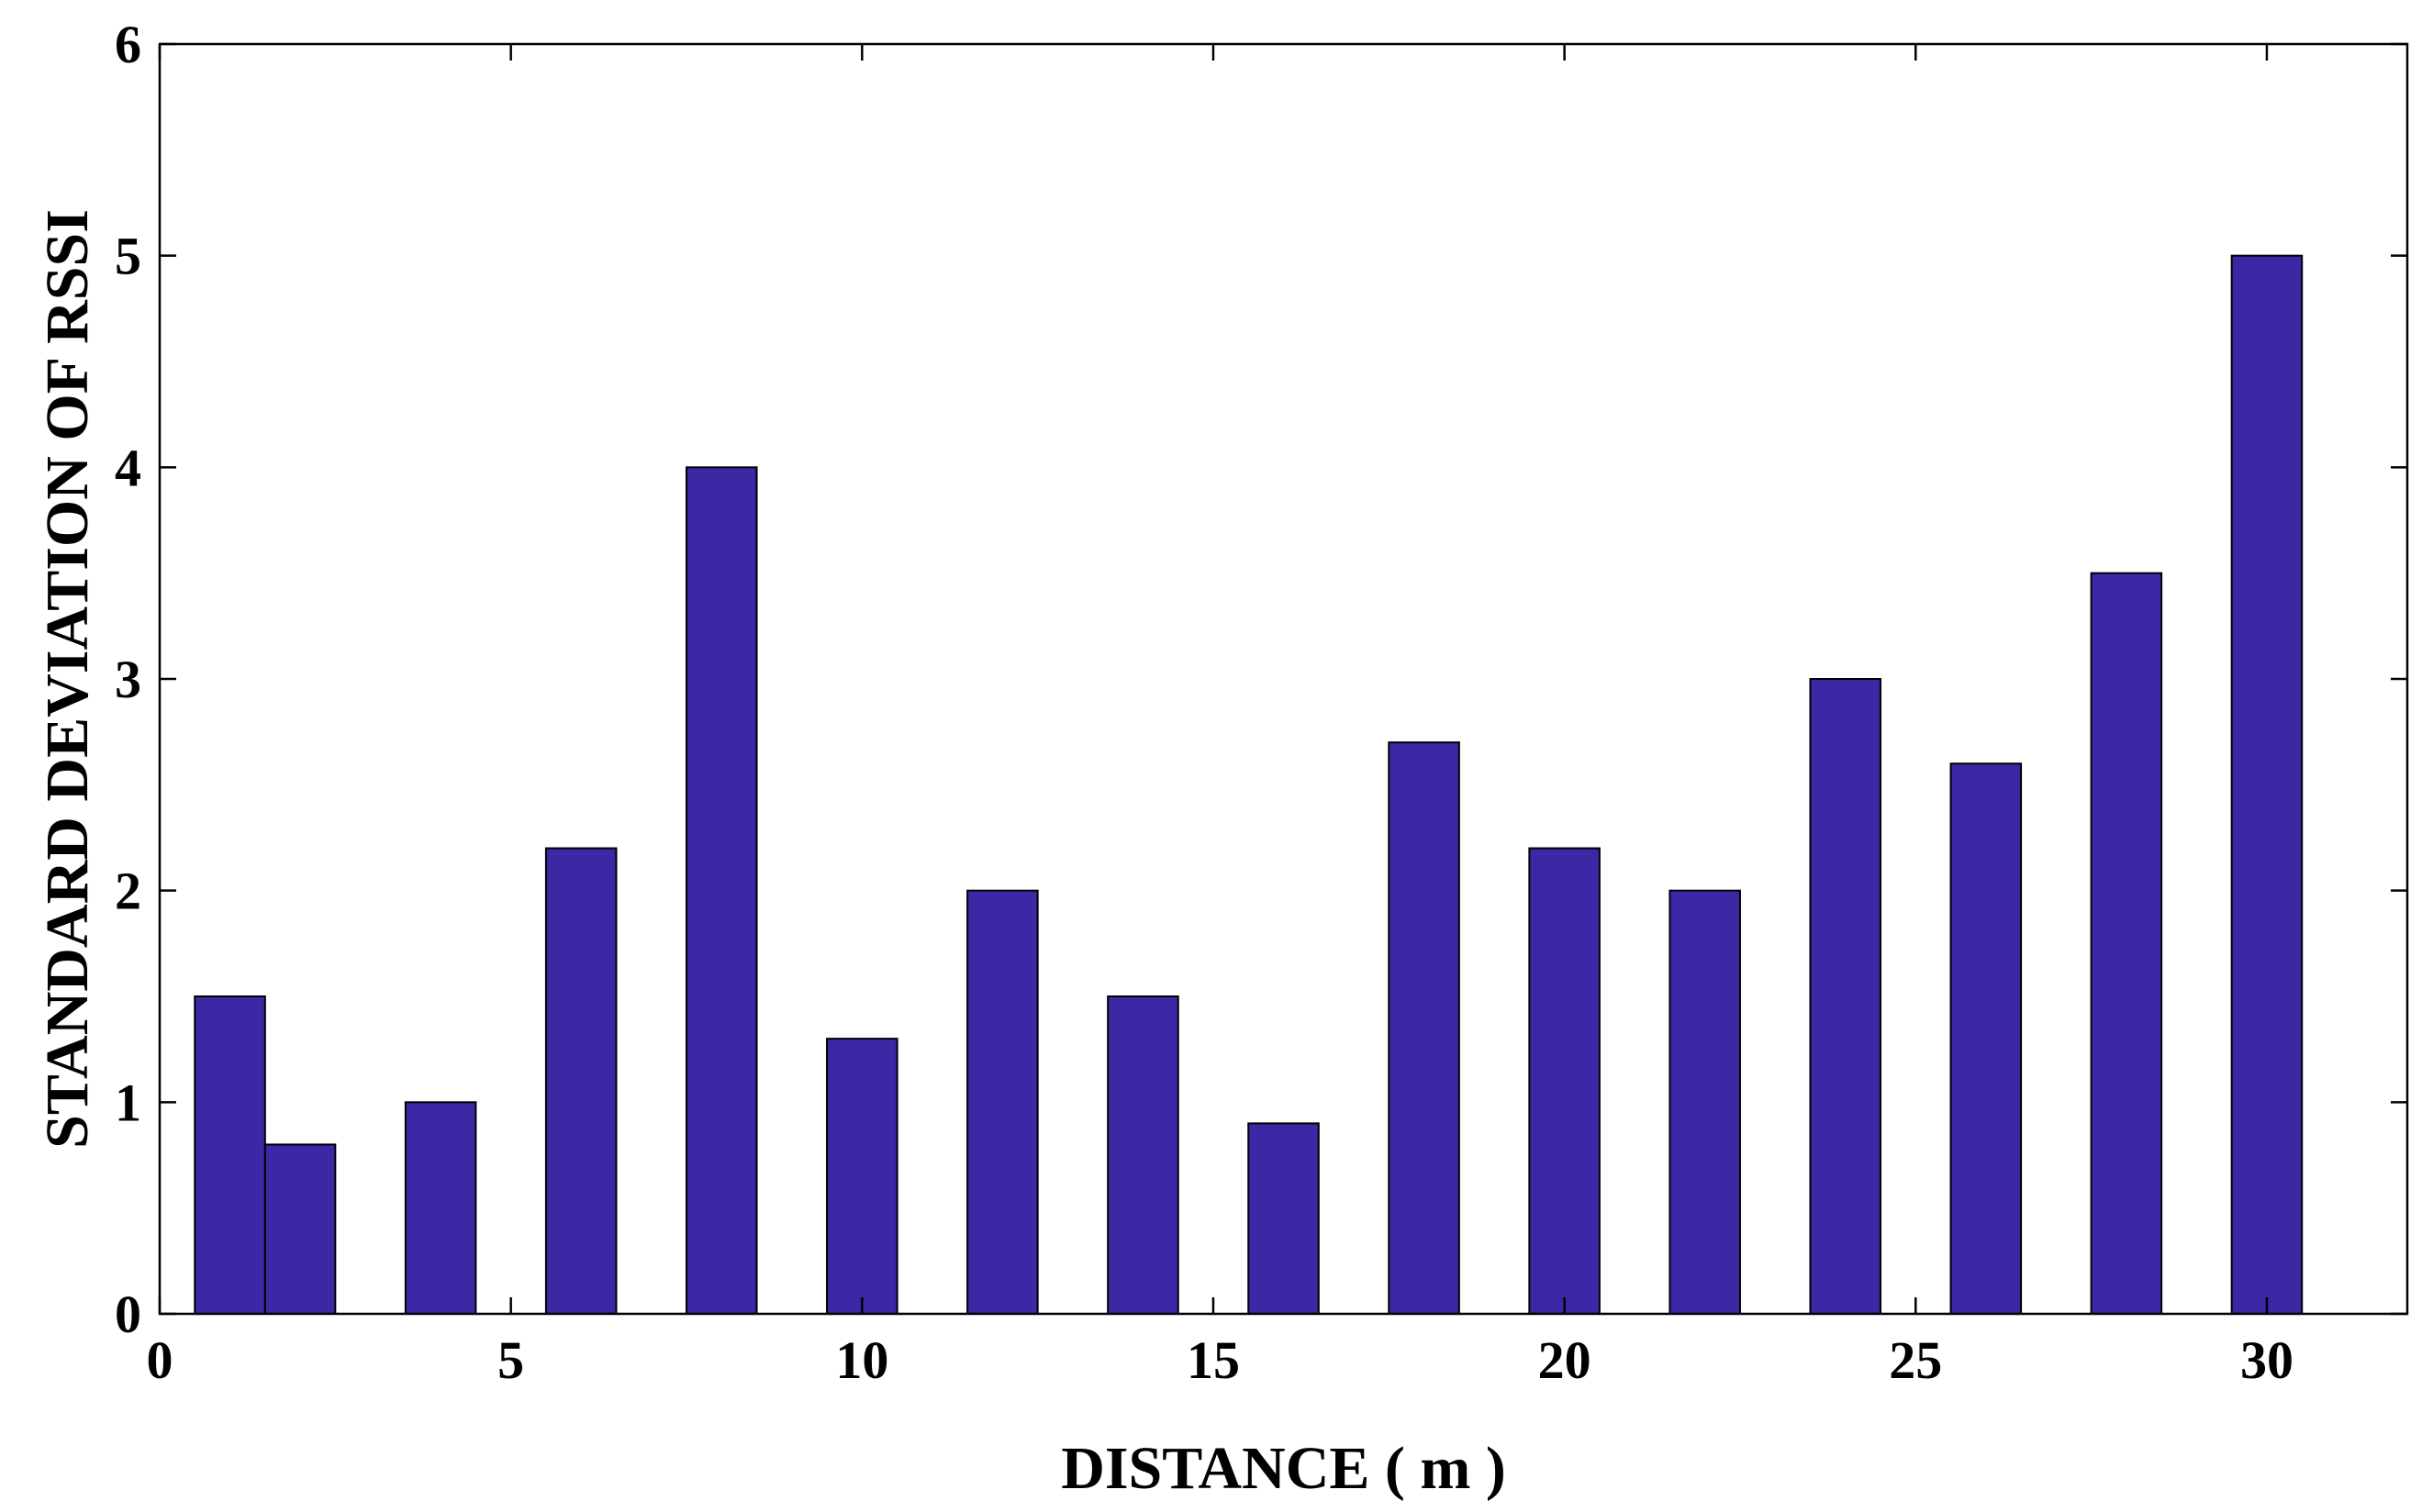  Describe the element at coordinates (1915, 1360) in the screenshot. I see `x-tick-label-25: 25` at that location.